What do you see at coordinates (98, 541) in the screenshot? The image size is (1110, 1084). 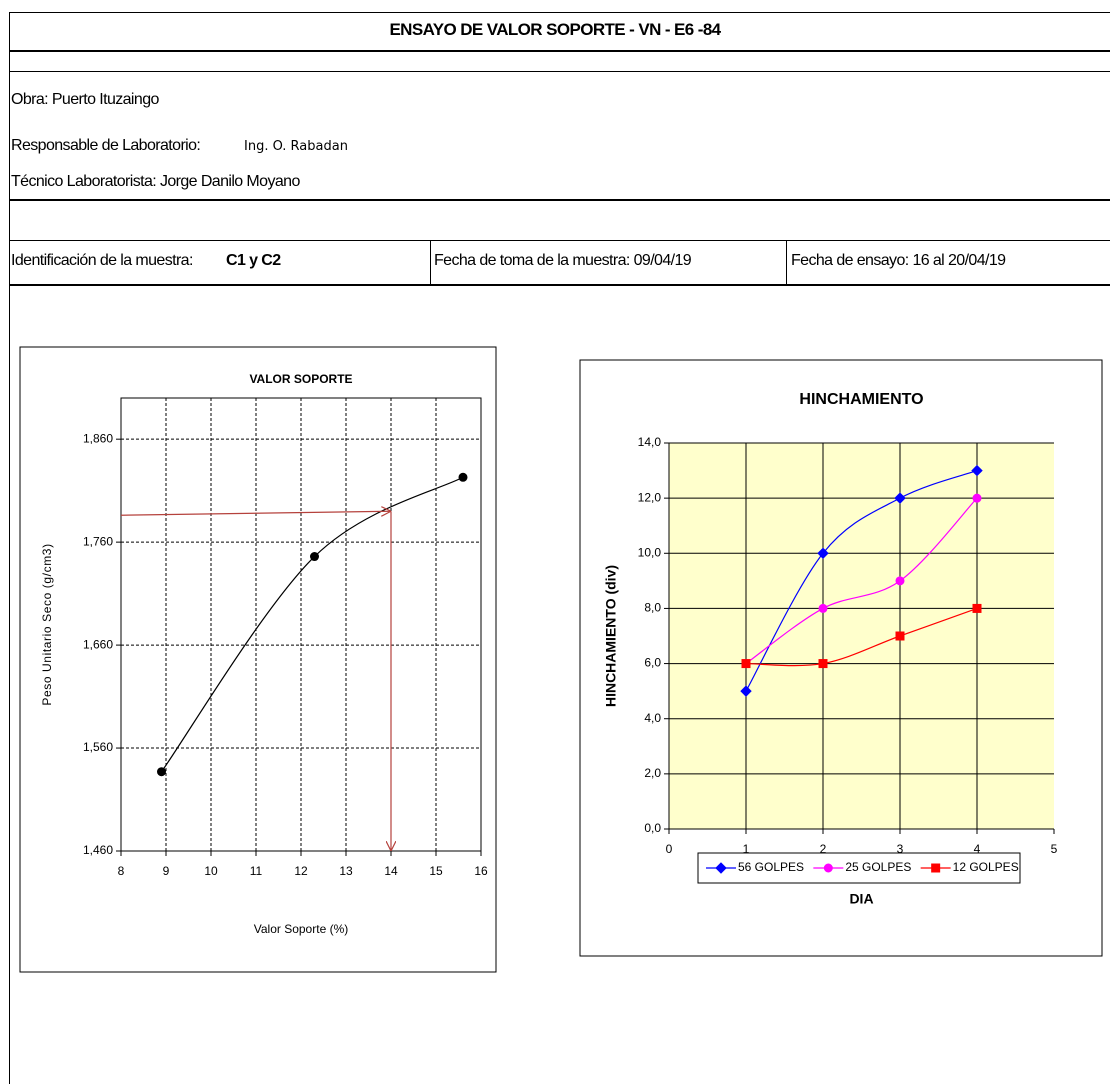 I see `y-tick-label: 1,760` at bounding box center [98, 541].